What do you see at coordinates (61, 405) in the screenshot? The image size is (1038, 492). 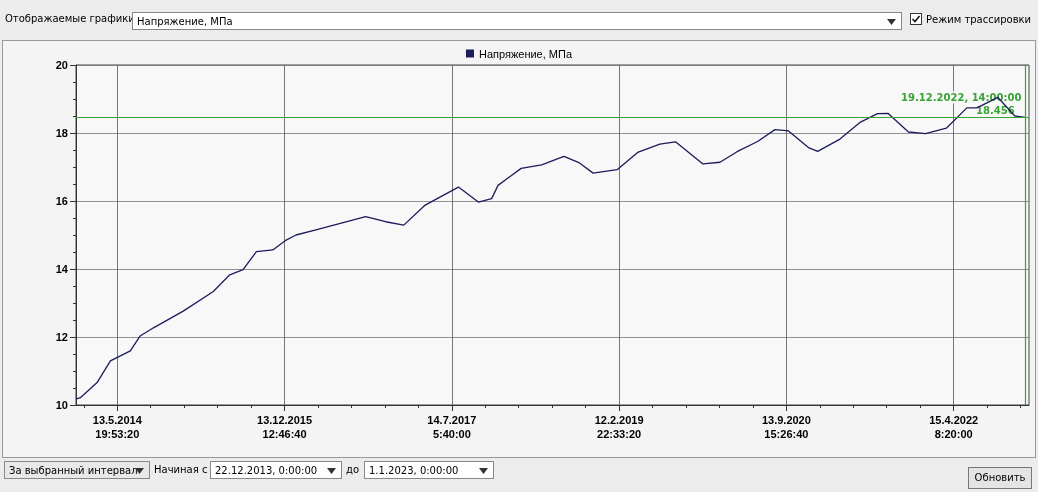 I see `y-tick-label: 10` at bounding box center [61, 405].